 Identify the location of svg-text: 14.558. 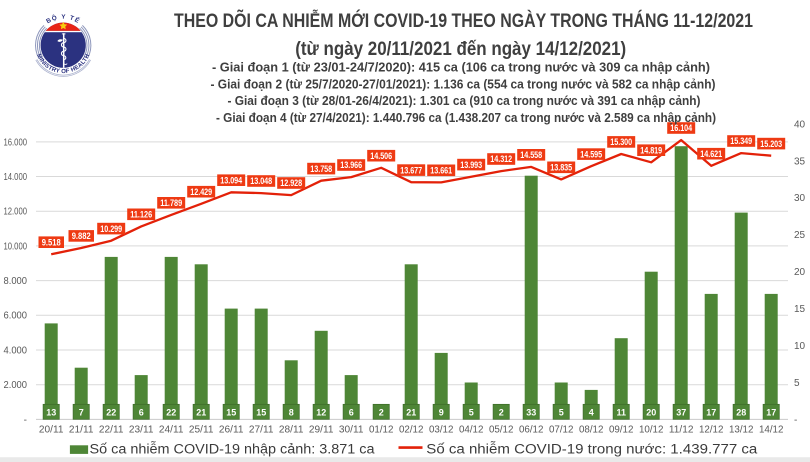
(531, 155).